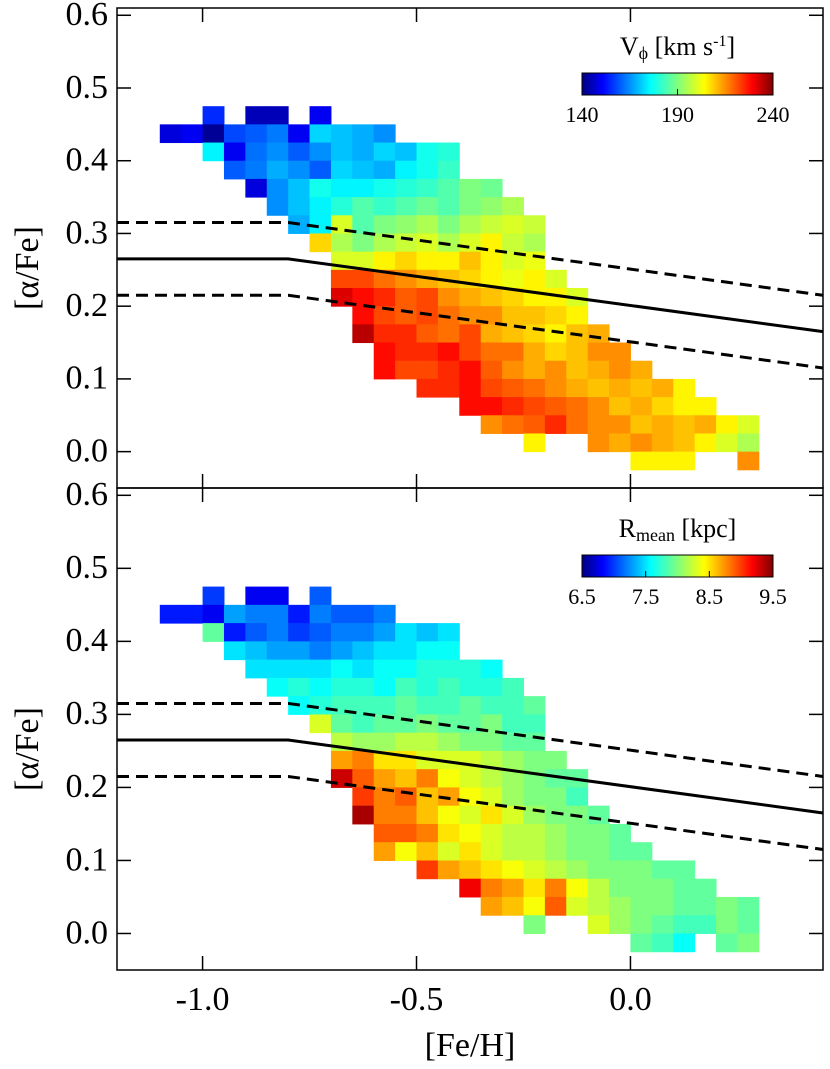 The image size is (830, 1069). What do you see at coordinates (87, 450) in the screenshot?
I see `y-tick-label: 0.0` at bounding box center [87, 450].